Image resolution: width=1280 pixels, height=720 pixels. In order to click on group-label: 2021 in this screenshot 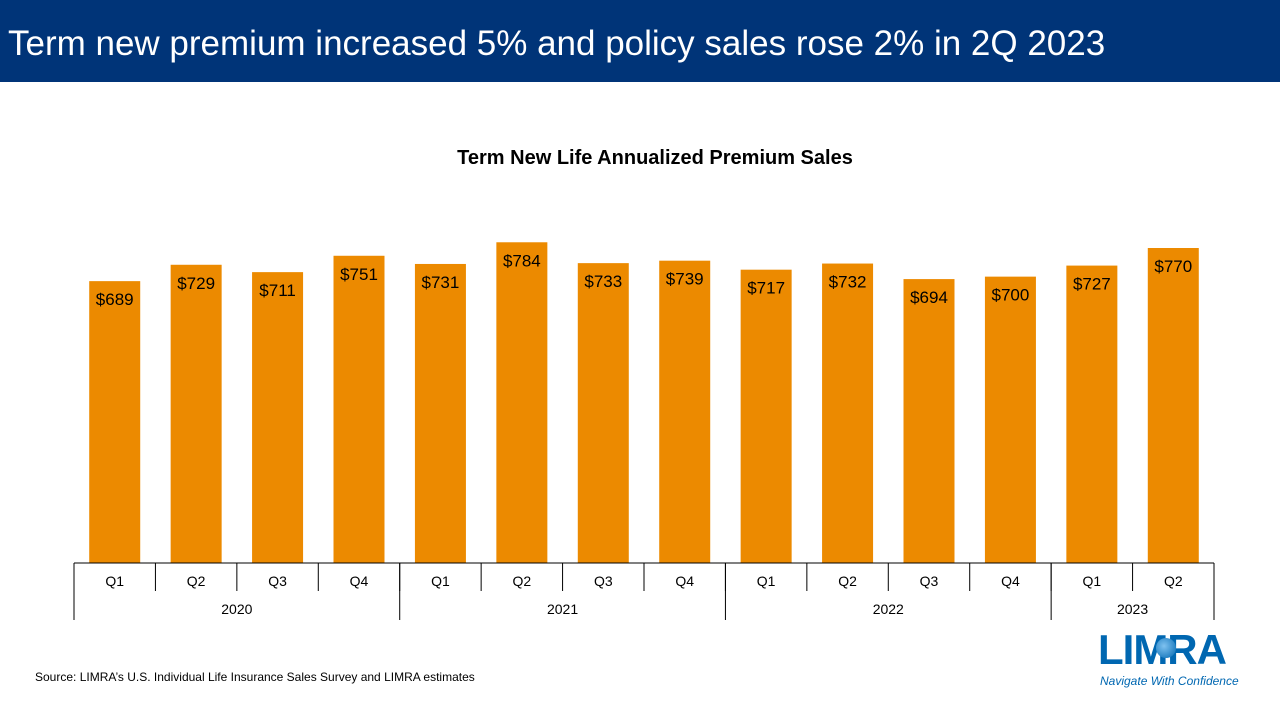, I will do `click(562, 609)`.